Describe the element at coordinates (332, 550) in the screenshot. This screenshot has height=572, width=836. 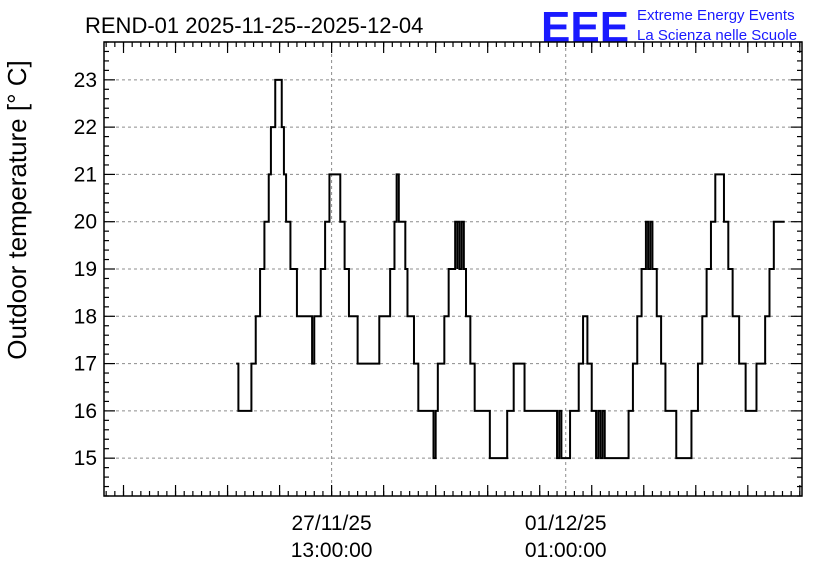
I see `x-tick-label-time: 13:00:00` at that location.